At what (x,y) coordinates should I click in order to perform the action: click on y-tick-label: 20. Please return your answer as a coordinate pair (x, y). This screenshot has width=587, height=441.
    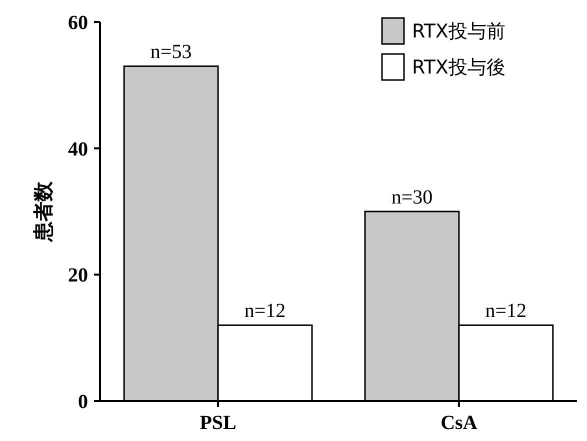
    Looking at the image, I should click on (78, 275).